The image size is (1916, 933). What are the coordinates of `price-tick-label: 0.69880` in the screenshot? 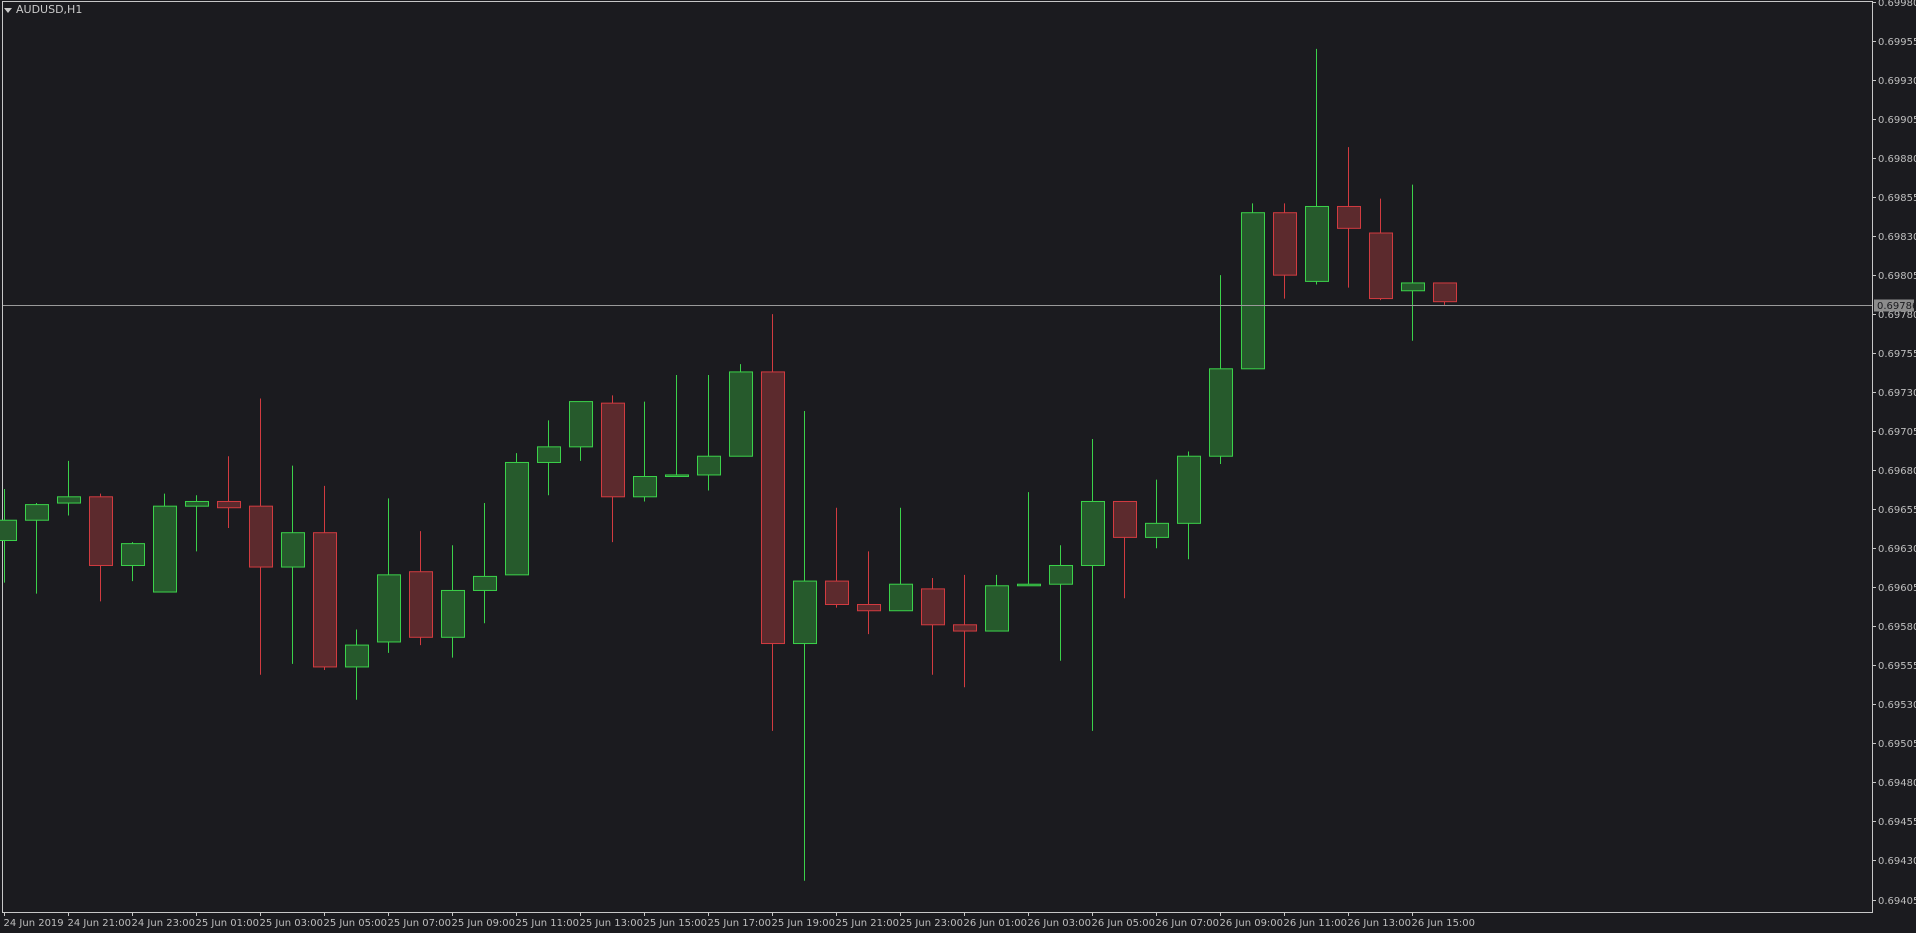 It's located at (1897, 159).